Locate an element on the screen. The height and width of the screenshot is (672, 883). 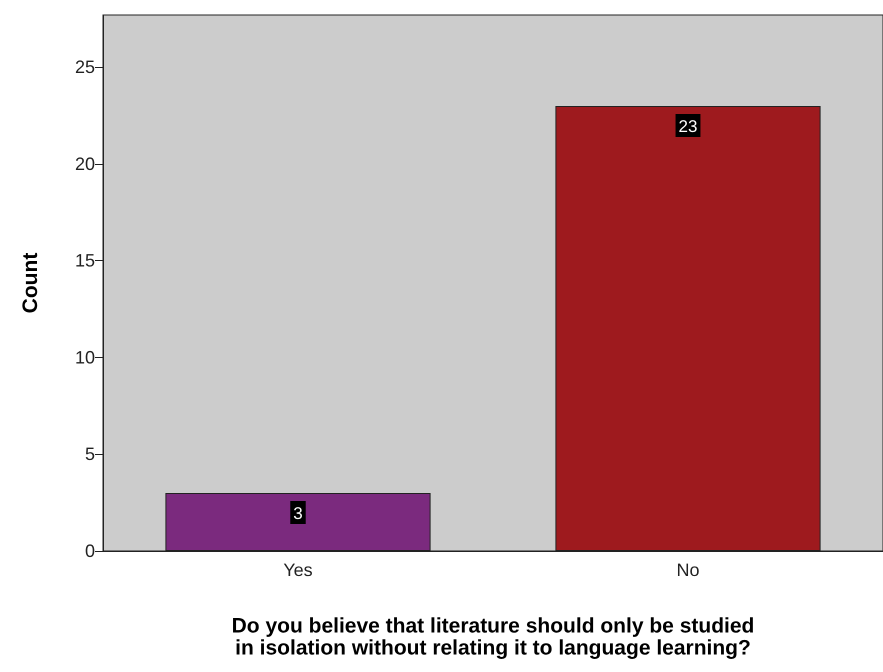
y-tick-label: 15 is located at coordinates (84, 260).